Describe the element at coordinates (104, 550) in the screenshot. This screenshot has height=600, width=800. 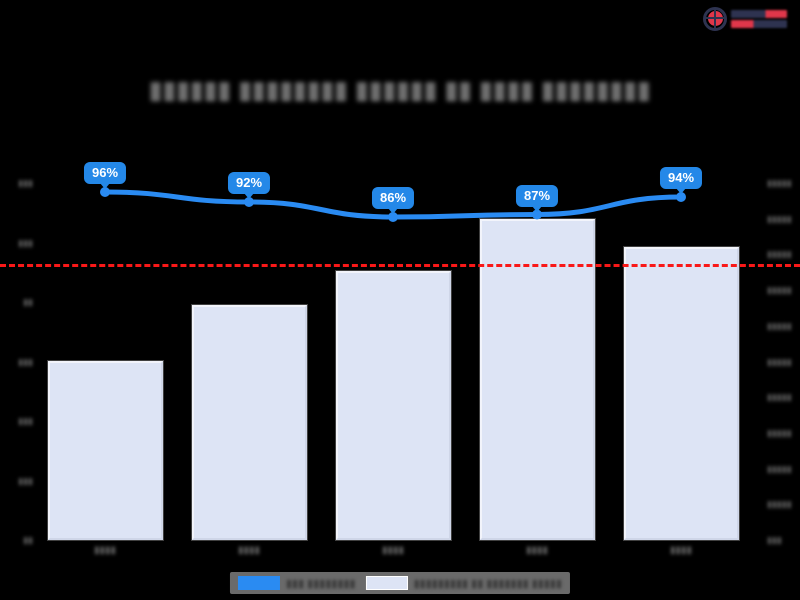
I see `x-axis-label-1: ▮▮▮▮` at that location.